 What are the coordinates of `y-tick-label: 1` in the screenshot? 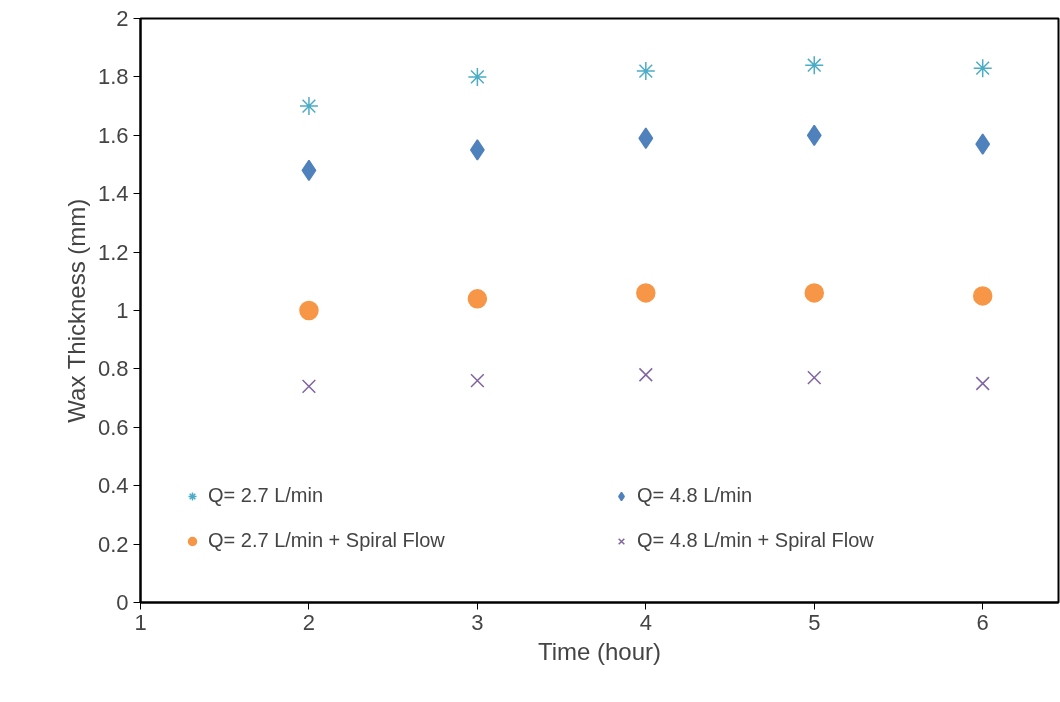 It's located at (122, 310).